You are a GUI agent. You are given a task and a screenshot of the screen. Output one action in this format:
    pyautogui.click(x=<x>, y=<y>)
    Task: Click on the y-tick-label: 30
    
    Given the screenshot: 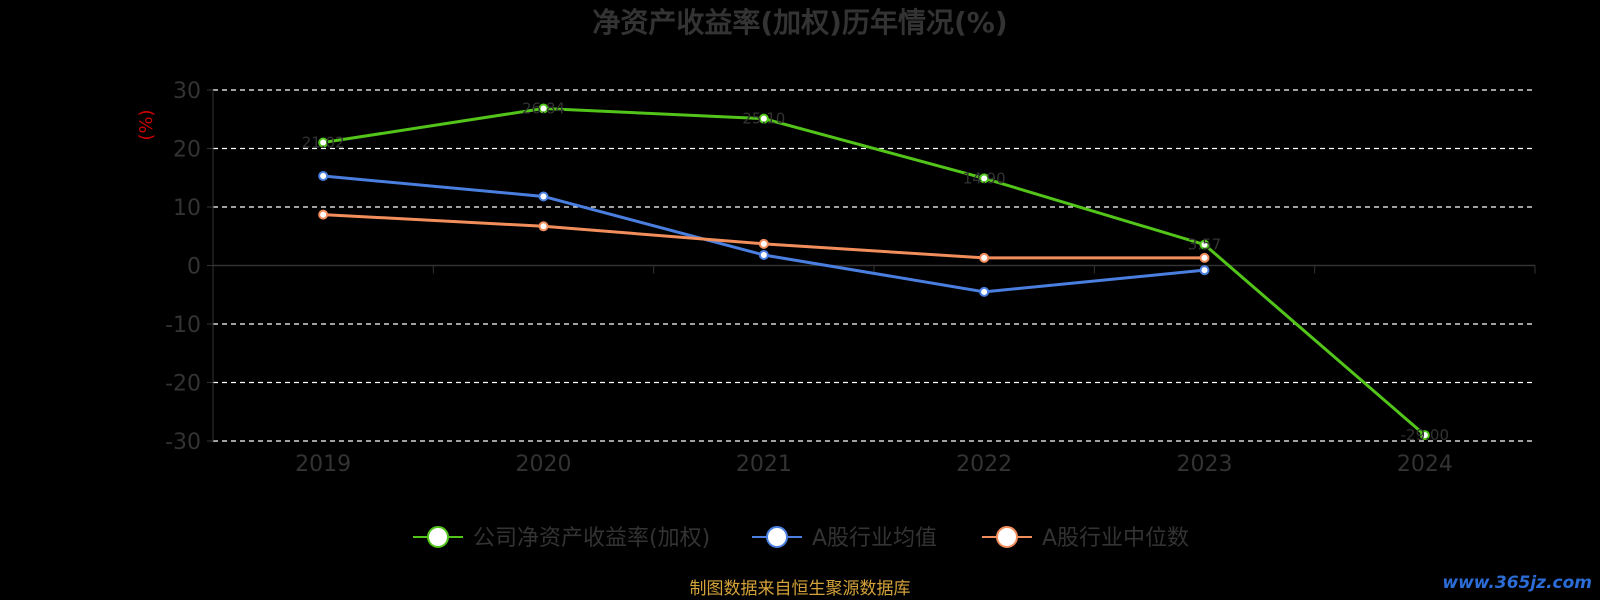 What is the action you would take?
    pyautogui.click(x=187, y=91)
    